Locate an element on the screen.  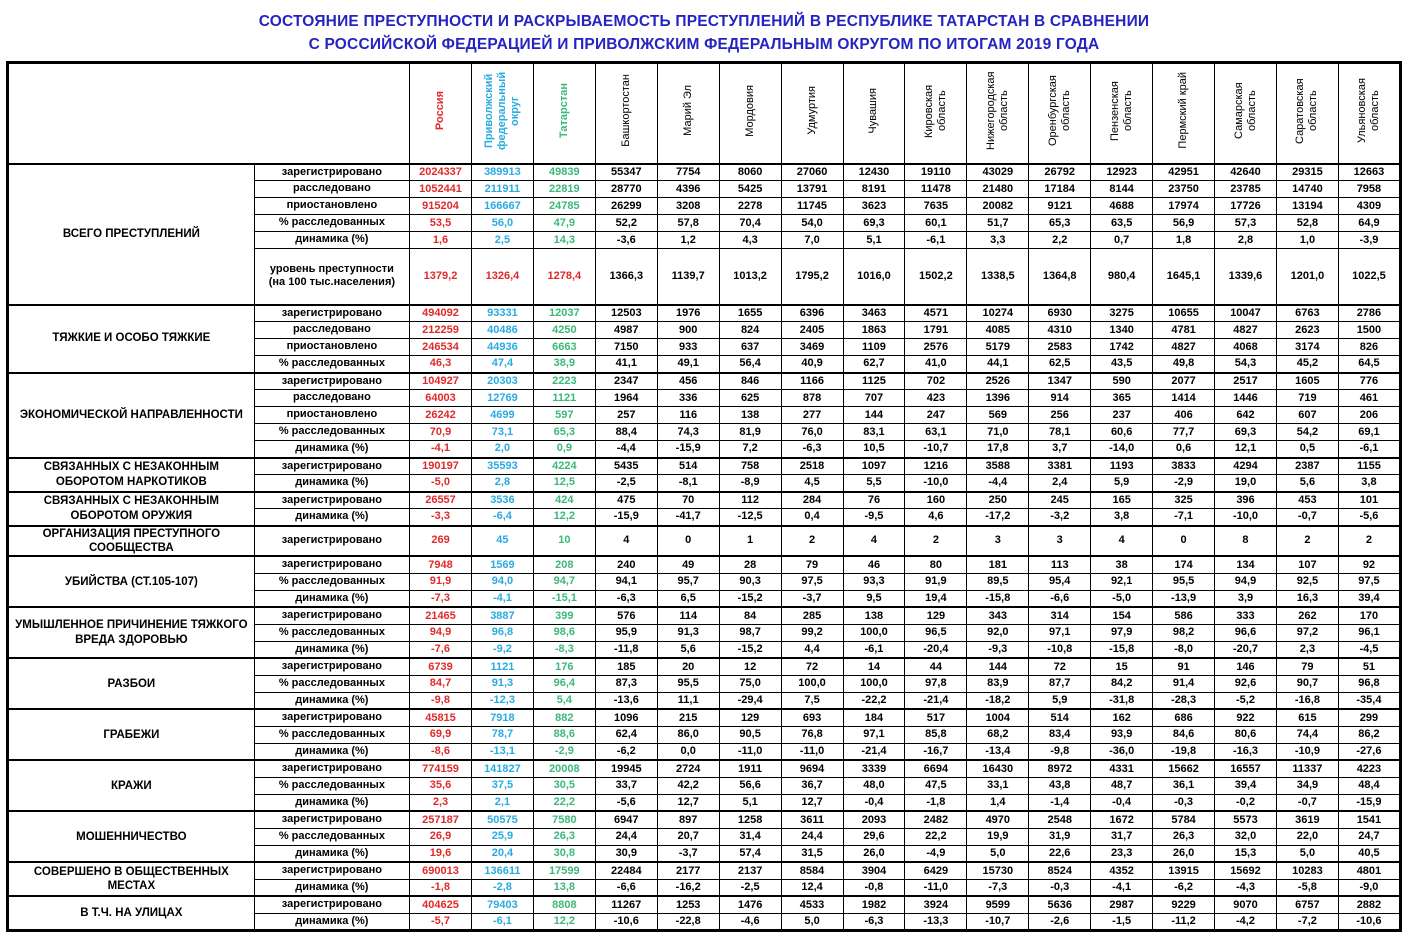
value-cell: 144 is located at coordinates (874, 415).